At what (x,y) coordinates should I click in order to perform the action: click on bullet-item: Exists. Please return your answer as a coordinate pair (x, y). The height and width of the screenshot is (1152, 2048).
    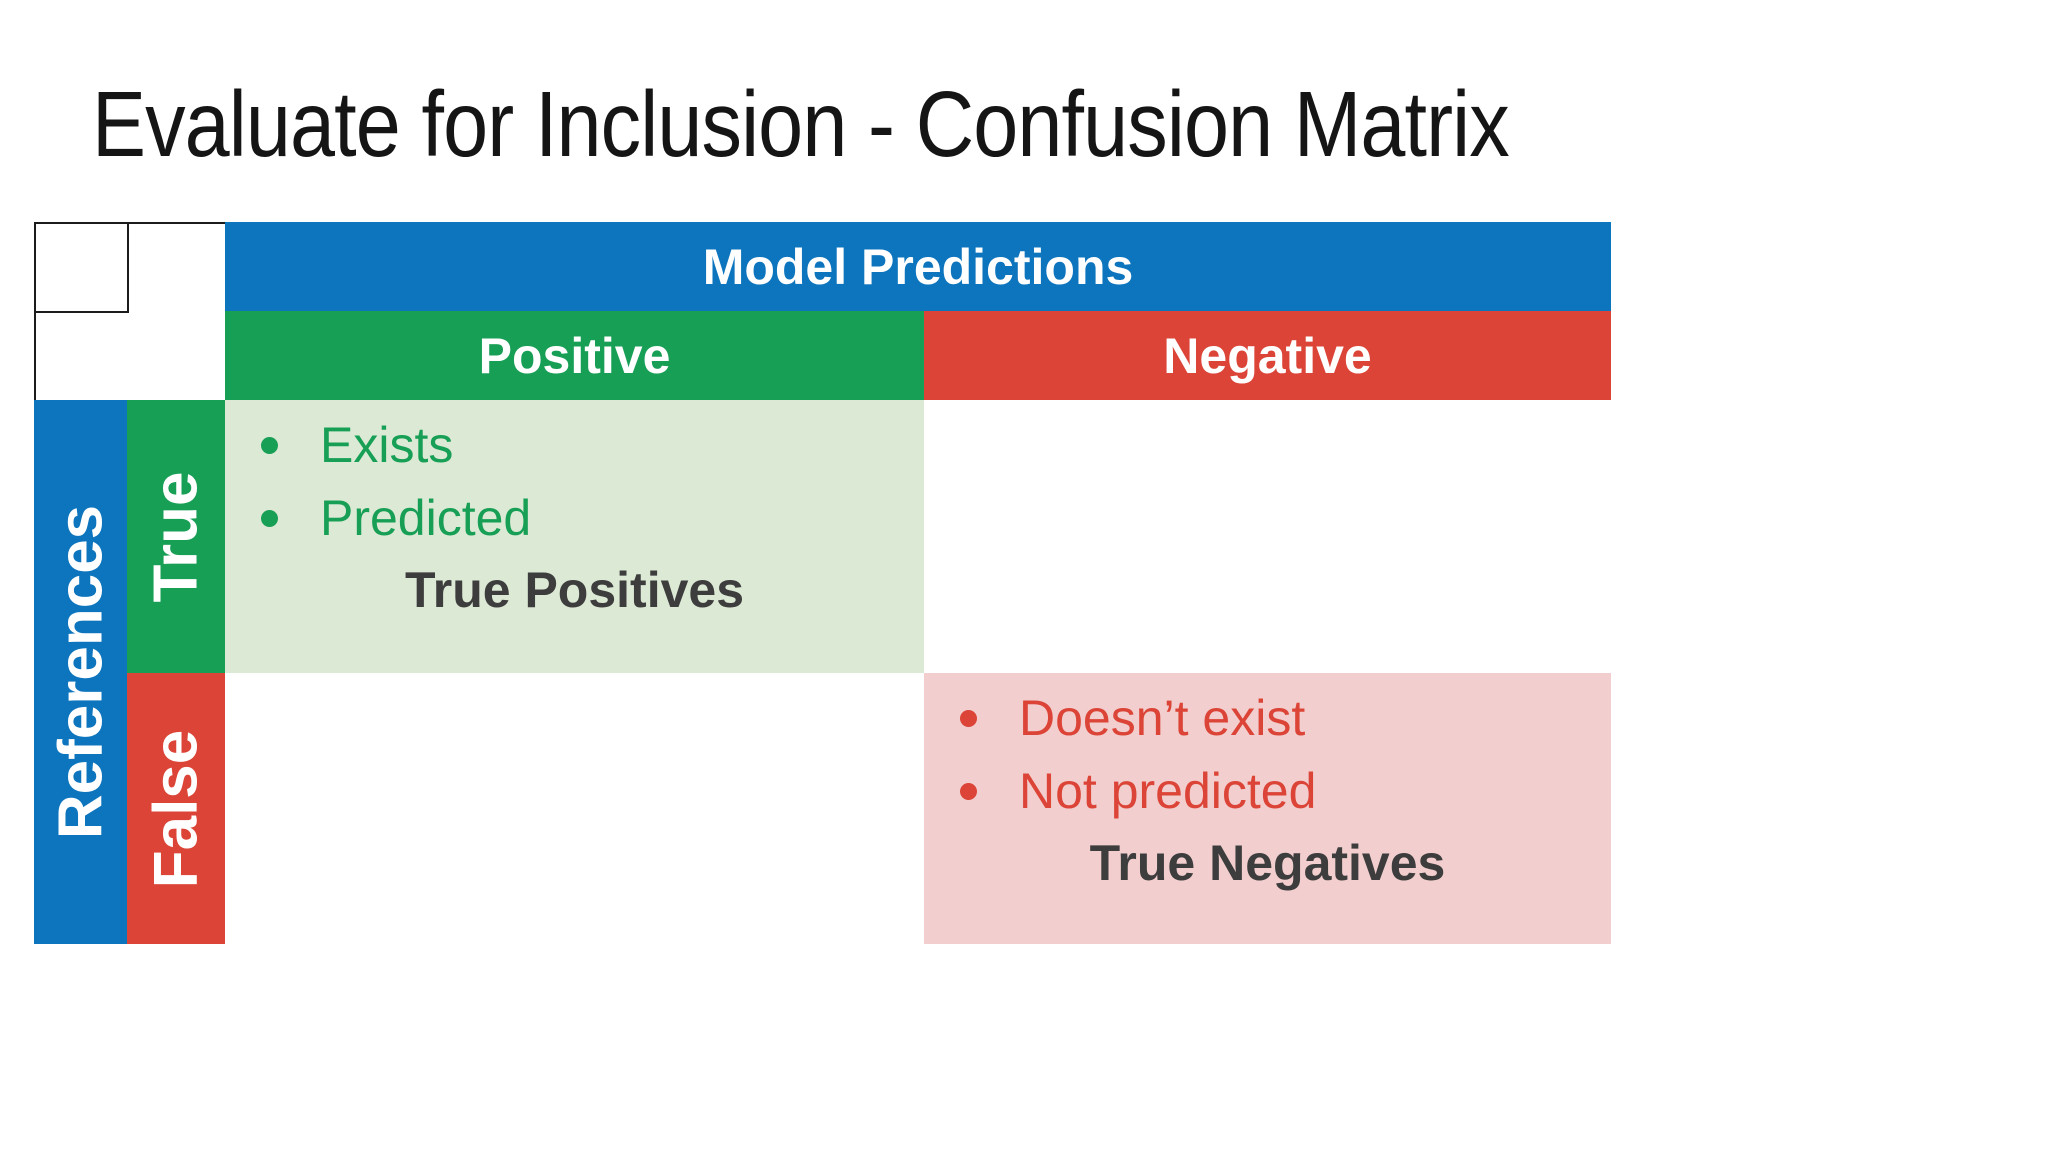
    Looking at the image, I should click on (357, 445).